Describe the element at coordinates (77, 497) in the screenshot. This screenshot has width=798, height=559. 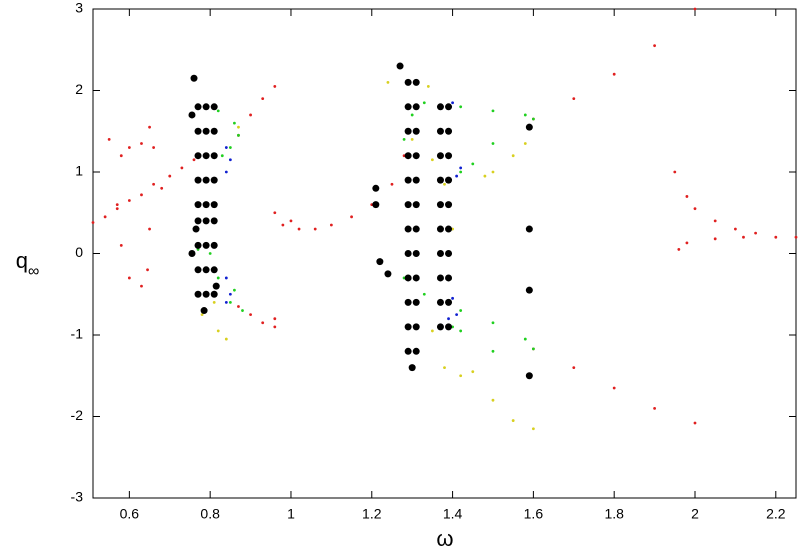
I see `y-tick-label: -3` at that location.